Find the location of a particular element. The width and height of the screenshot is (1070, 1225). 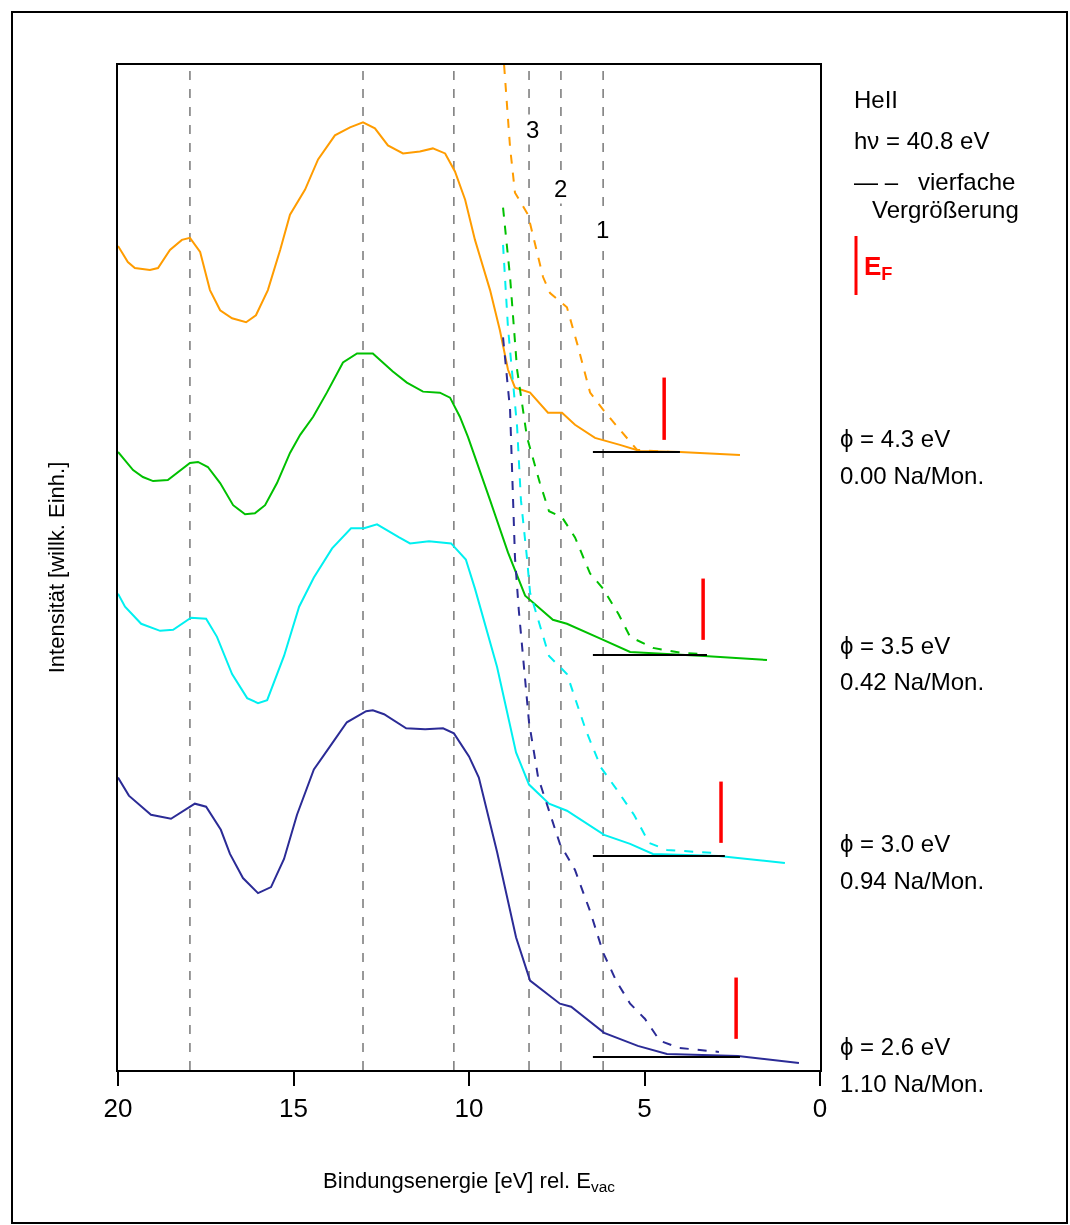

text: 0.42 Na/Mon. is located at coordinates (912, 681).